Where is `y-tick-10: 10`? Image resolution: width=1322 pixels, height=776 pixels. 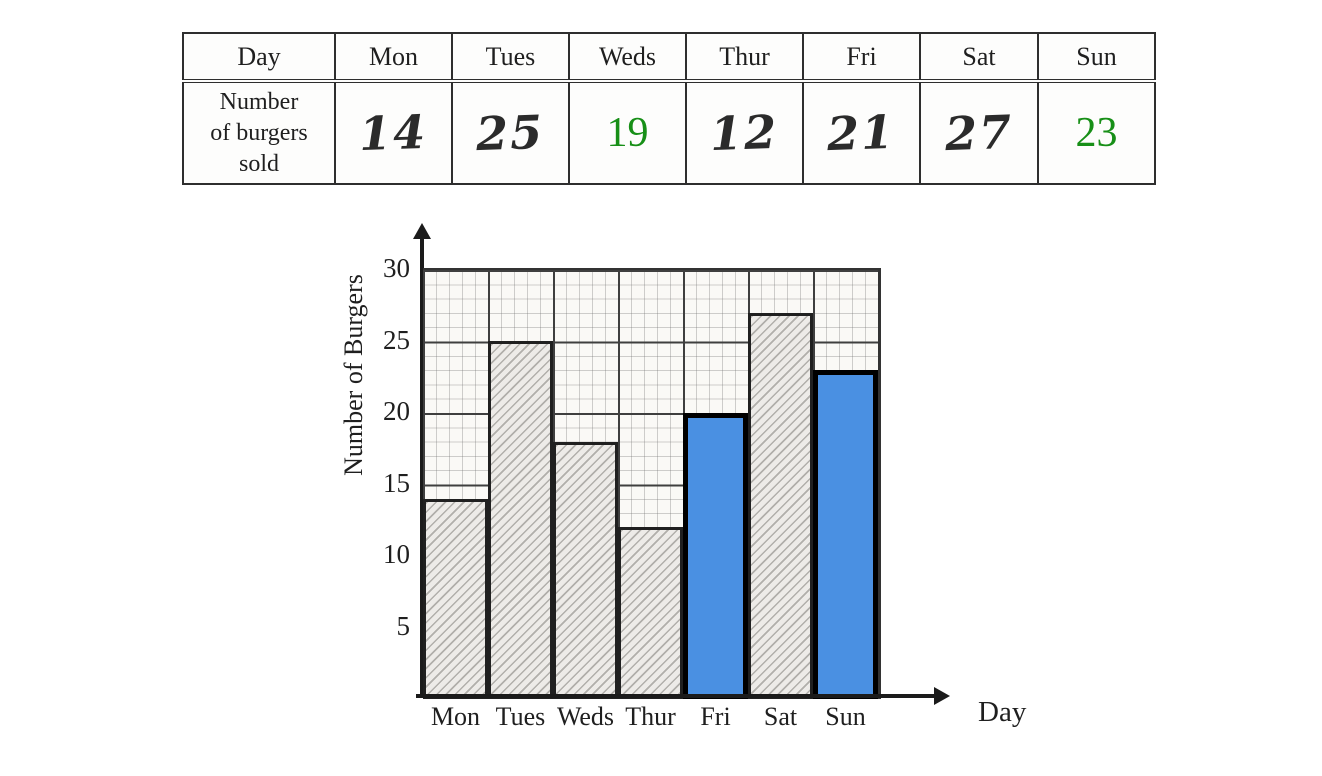
y-tick-10: 10 is located at coordinates (396, 554).